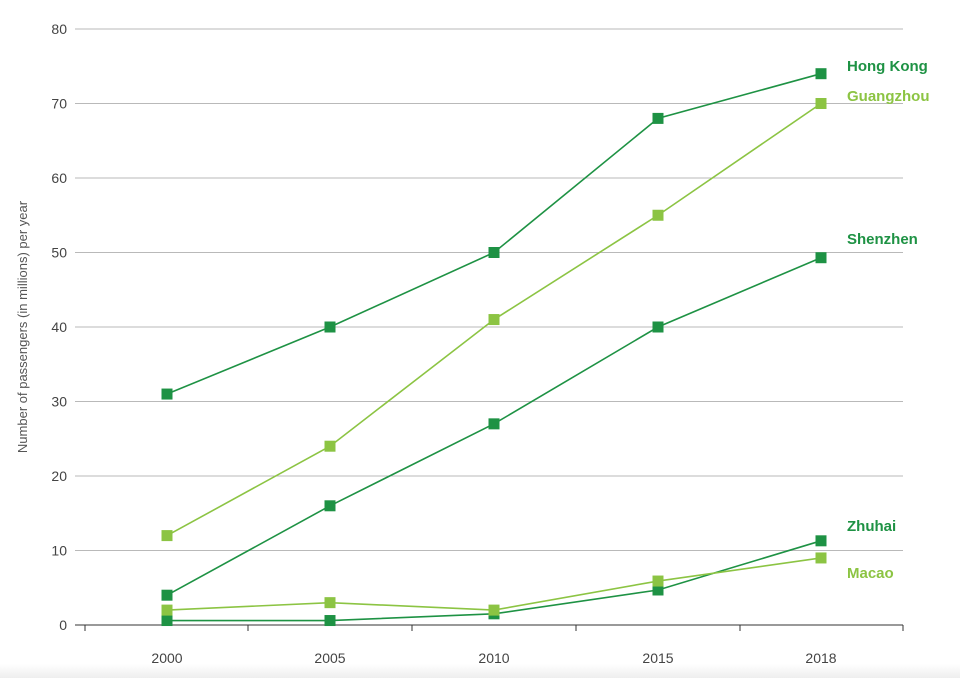 This screenshot has height=678, width=960. Describe the element at coordinates (658, 118) in the screenshot. I see `data-point-hong-kong-2015` at that location.